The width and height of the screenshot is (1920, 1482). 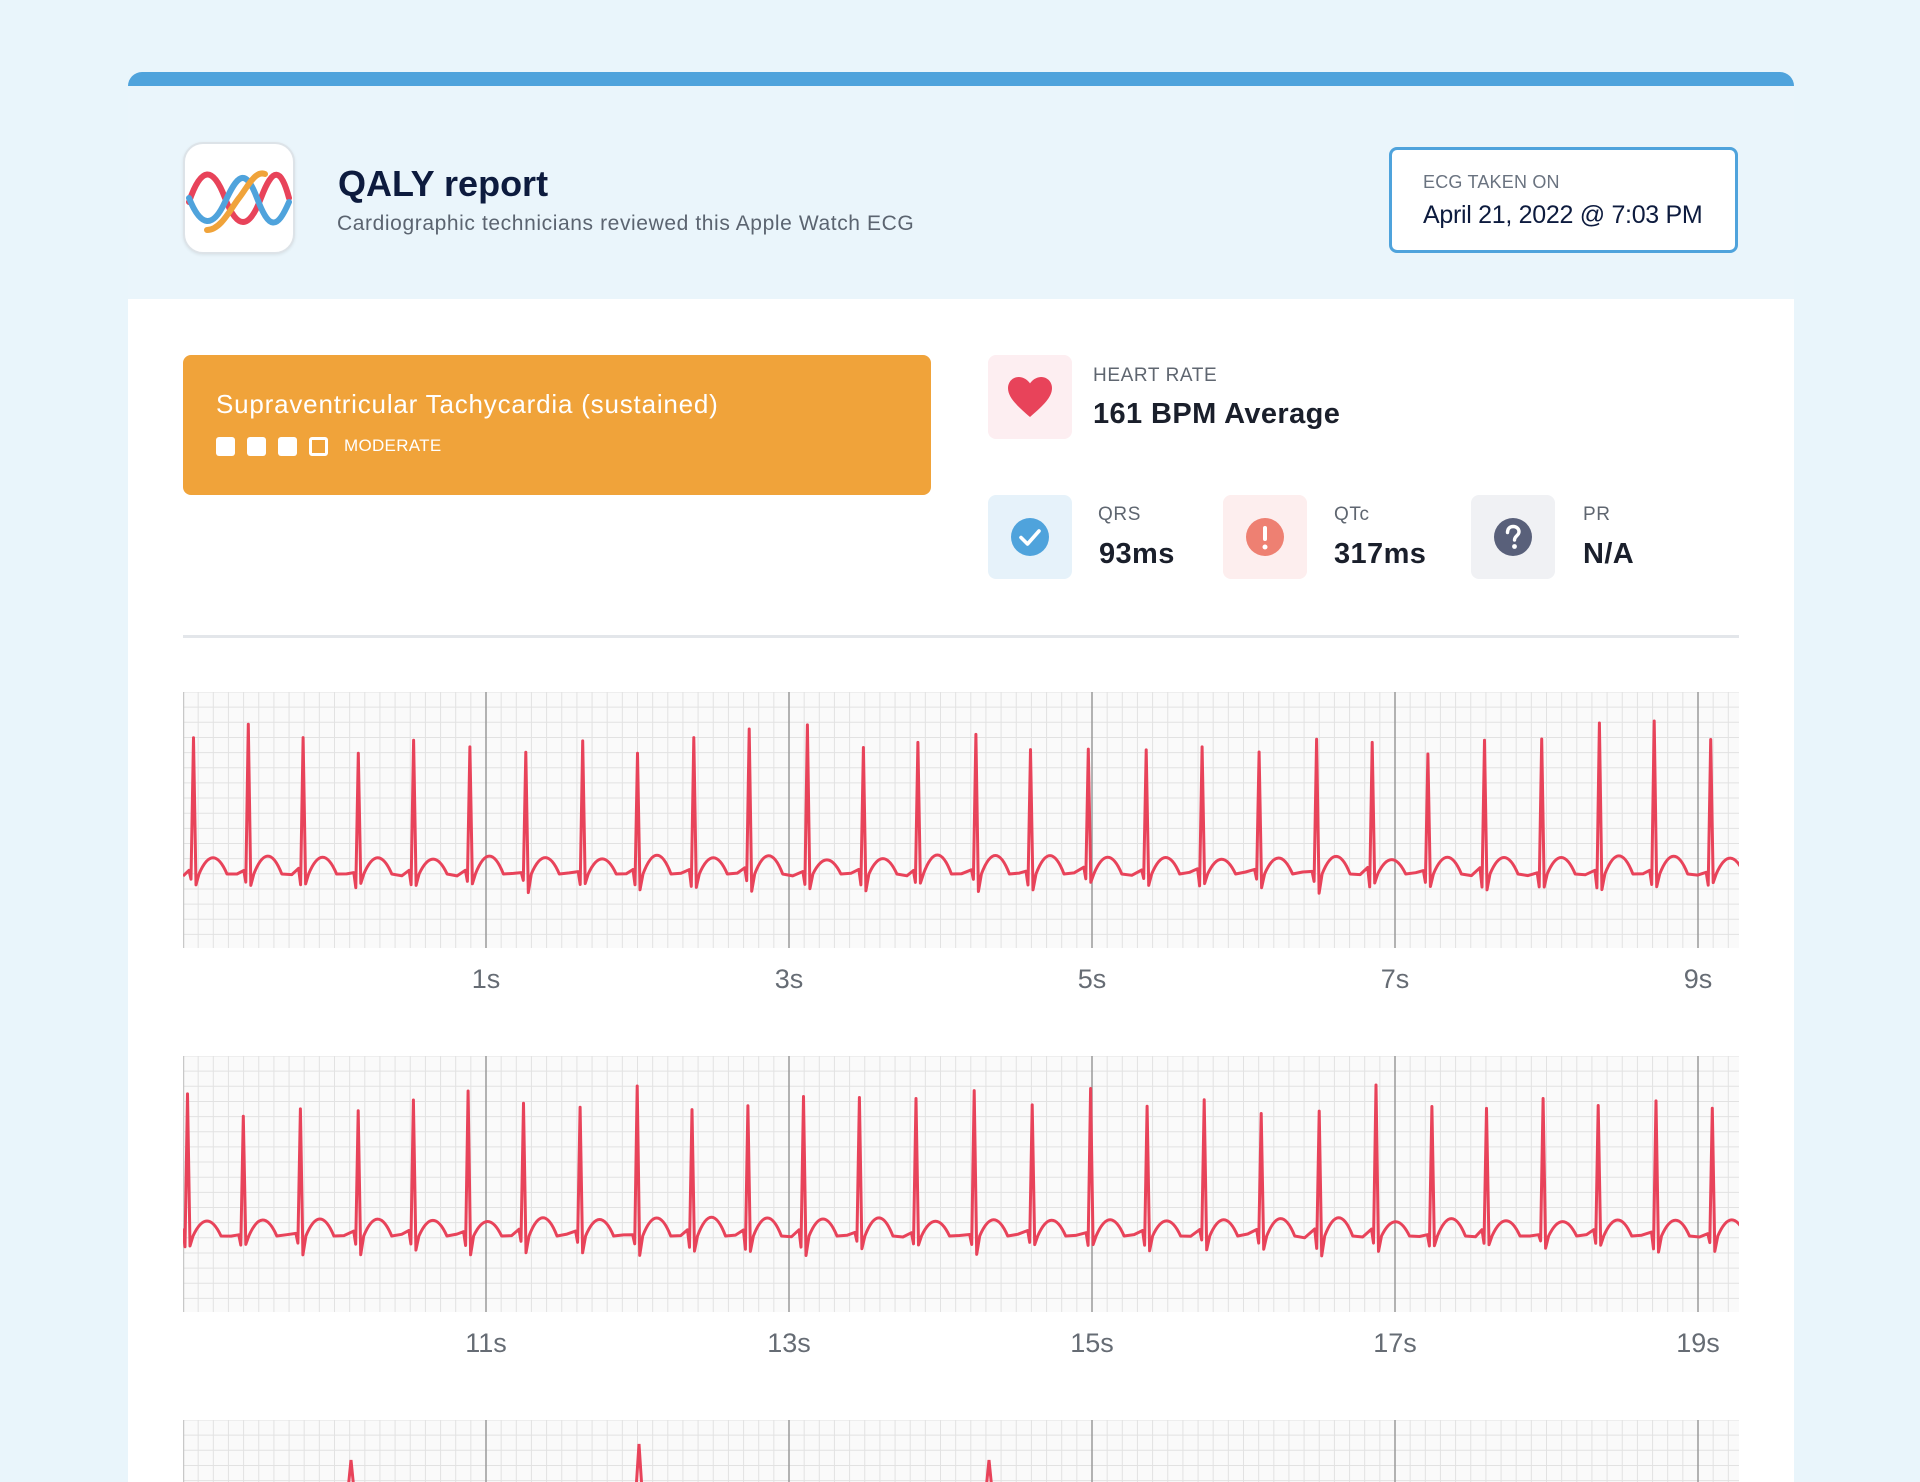 What do you see at coordinates (1395, 979) in the screenshot?
I see `ecg-tick-label: 7s` at bounding box center [1395, 979].